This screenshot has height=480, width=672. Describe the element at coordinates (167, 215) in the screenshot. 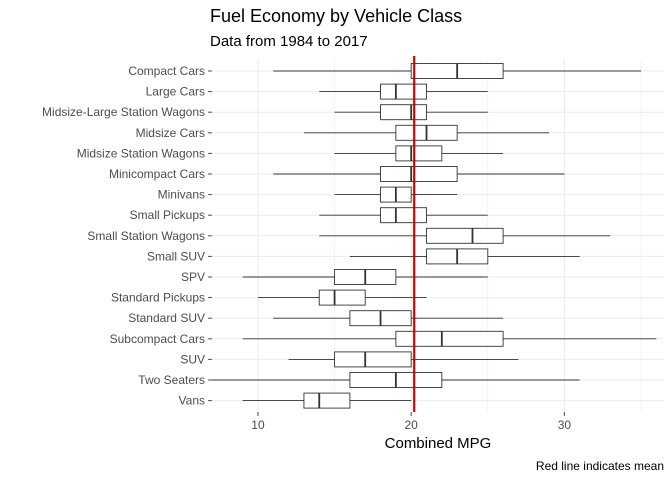

I see `y-tick-label: Small Pickups` at that location.